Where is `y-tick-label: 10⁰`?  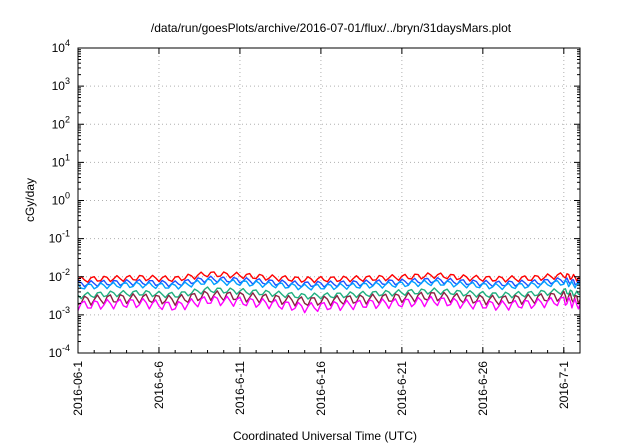
y-tick-label: 10⁰ is located at coordinates (61, 199).